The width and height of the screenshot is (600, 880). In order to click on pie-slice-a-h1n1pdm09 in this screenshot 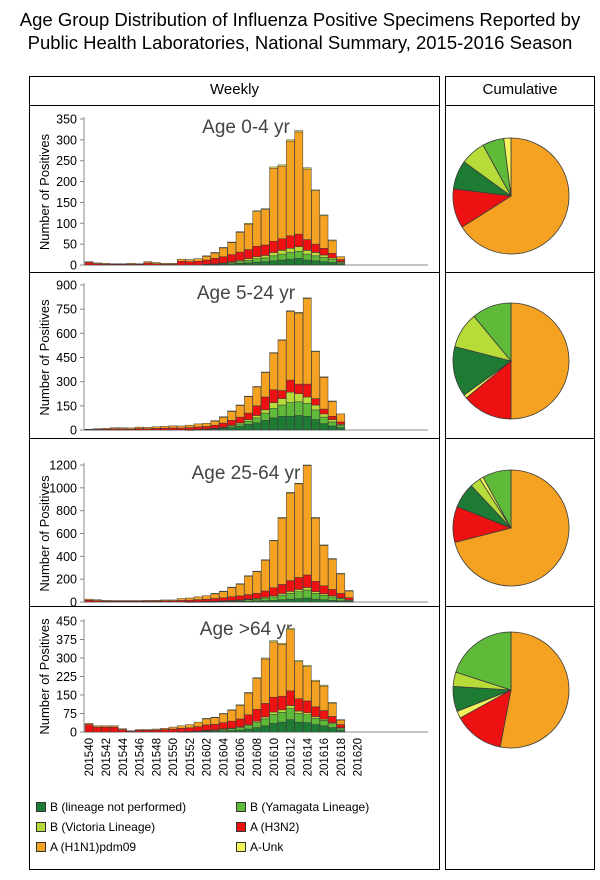, I will do `click(534, 690)`.